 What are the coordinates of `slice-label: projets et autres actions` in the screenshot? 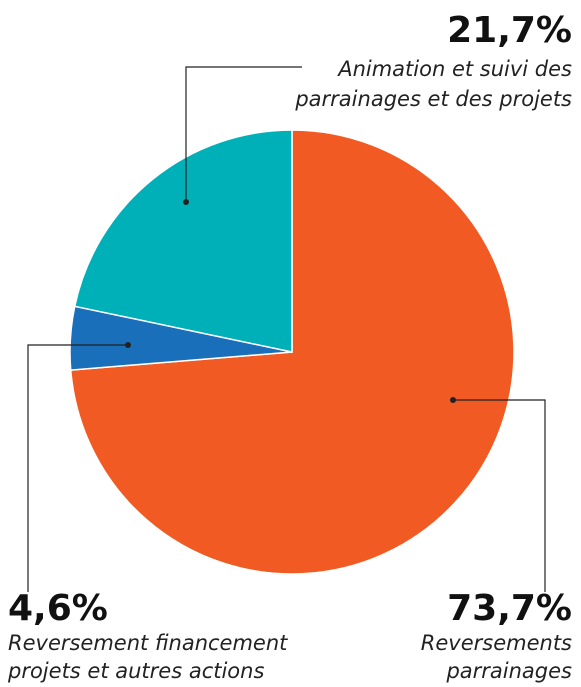 It's located at (135, 671).